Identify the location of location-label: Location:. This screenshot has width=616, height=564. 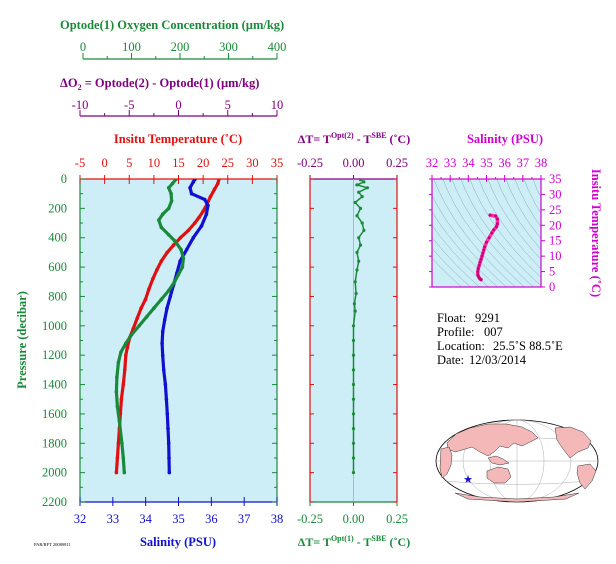
(461, 346).